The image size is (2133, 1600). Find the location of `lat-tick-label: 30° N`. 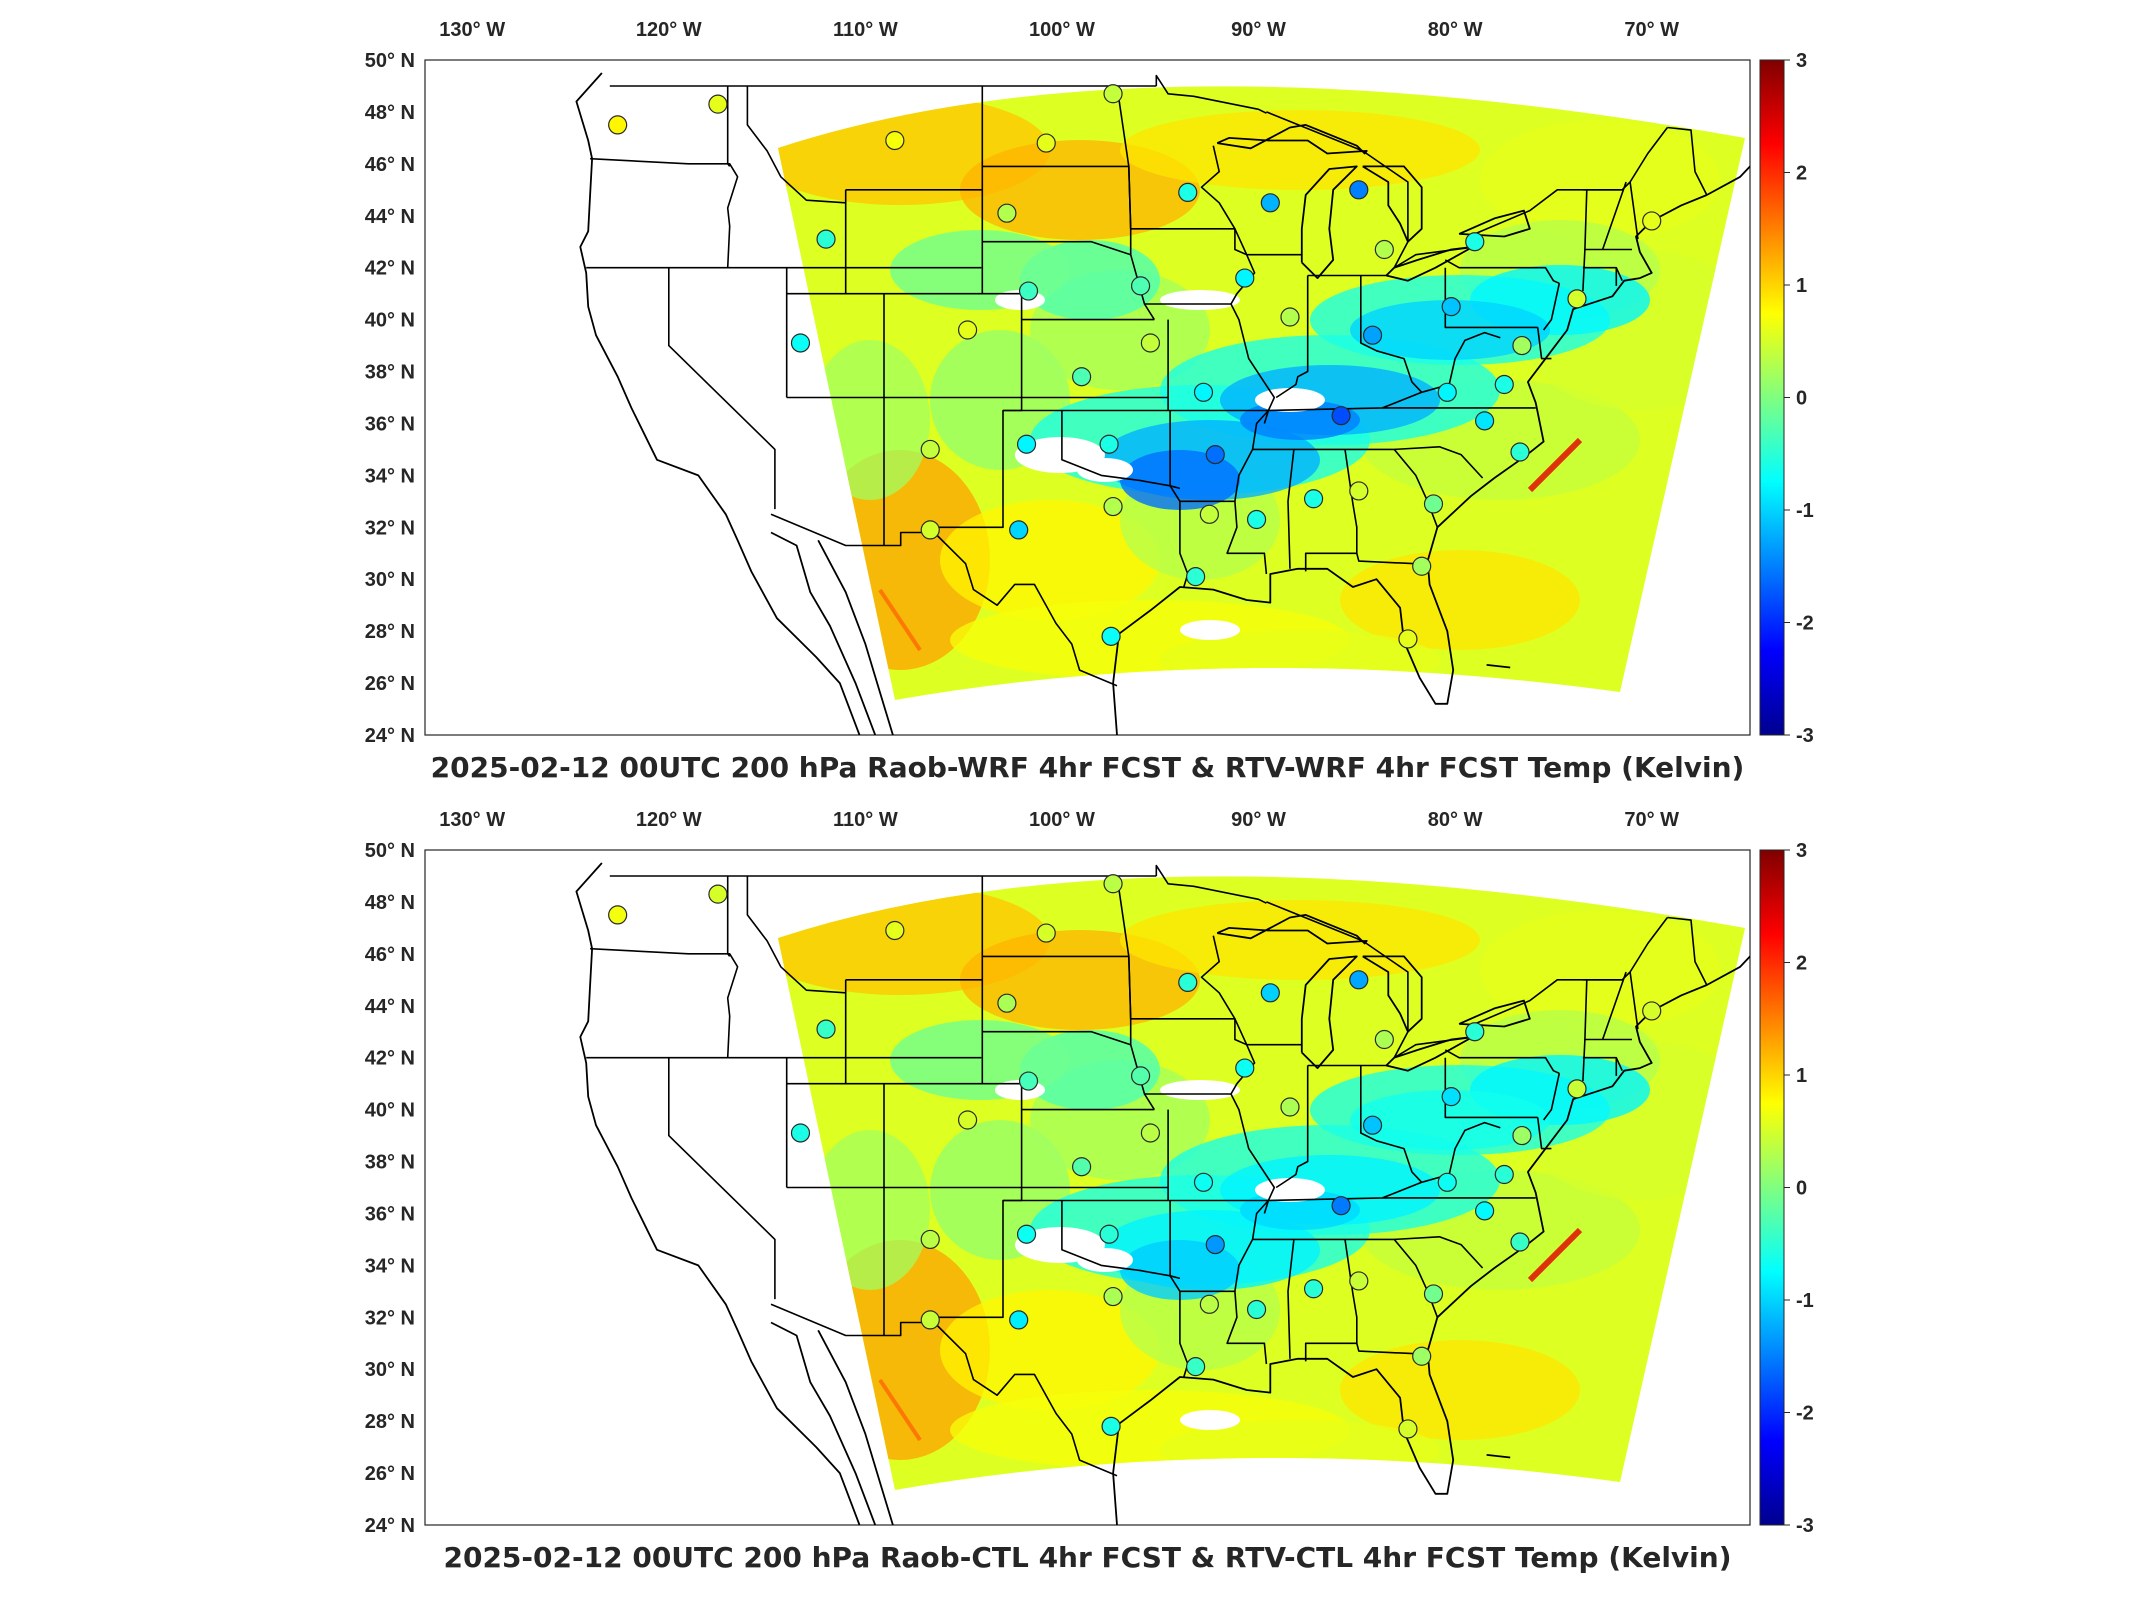

lat-tick-label: 30° N is located at coordinates (390, 580).